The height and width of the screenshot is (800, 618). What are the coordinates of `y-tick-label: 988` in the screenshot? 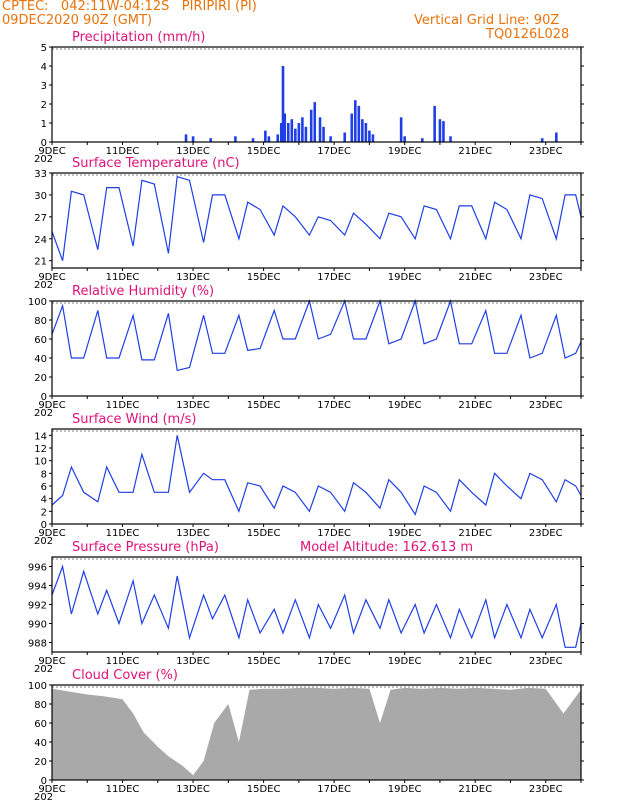 It's located at (37, 644).